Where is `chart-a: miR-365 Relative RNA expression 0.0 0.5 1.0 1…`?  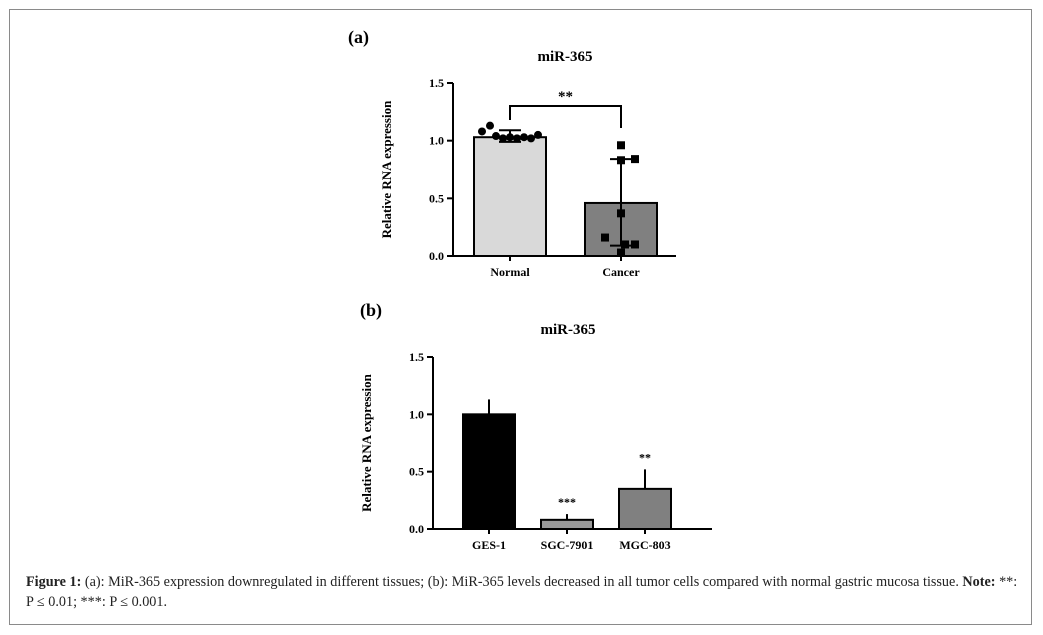
chart-a: miR-365 Relative RNA expression 0.0 0.5 1.0 1… is located at coordinates (527, 164).